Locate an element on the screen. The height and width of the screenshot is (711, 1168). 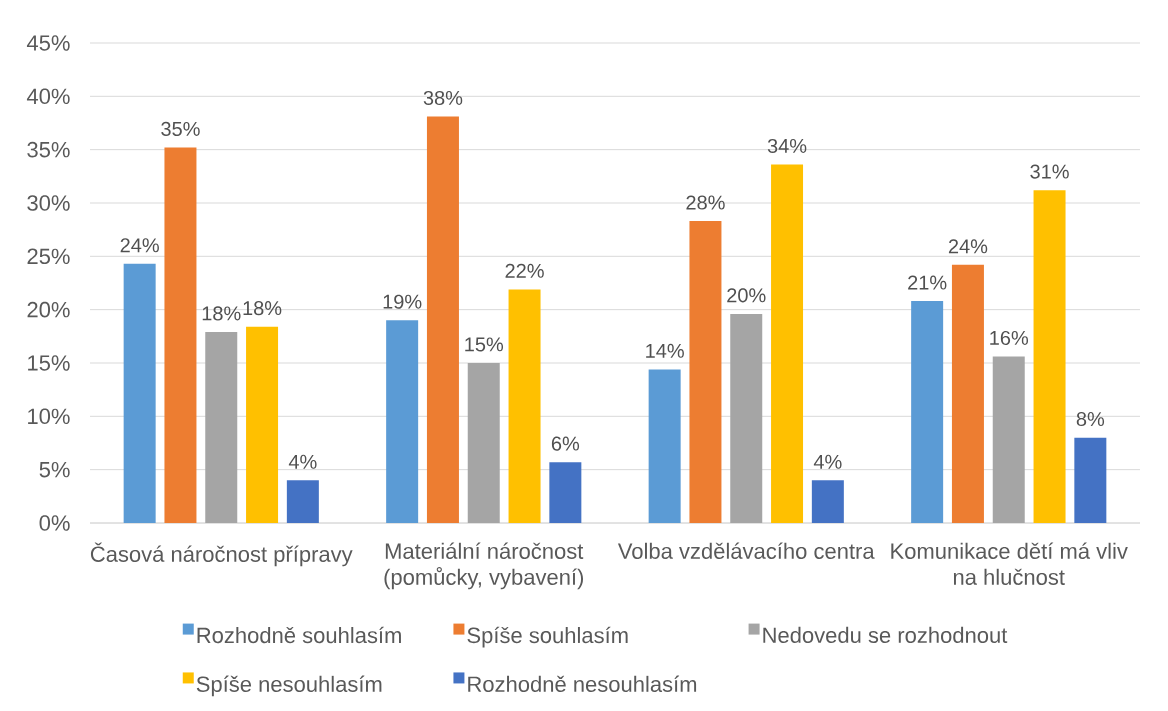
data-label: 38% is located at coordinates (443, 98).